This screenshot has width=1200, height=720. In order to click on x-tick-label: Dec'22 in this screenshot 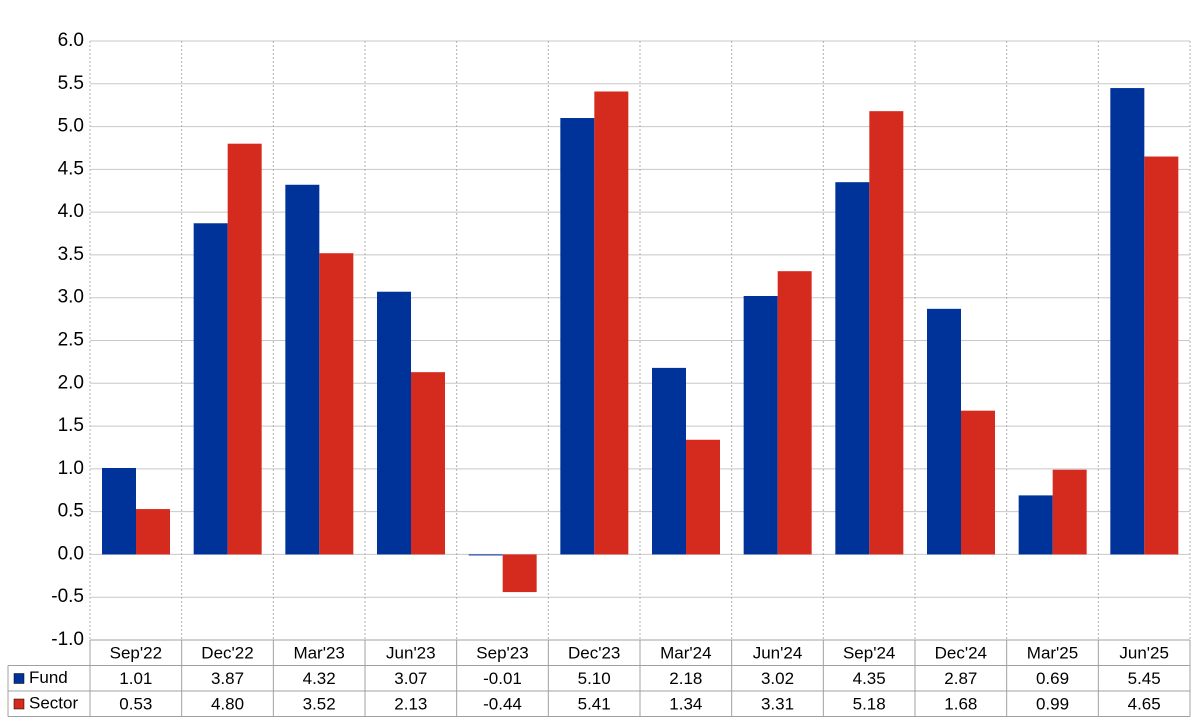, I will do `click(227, 652)`.